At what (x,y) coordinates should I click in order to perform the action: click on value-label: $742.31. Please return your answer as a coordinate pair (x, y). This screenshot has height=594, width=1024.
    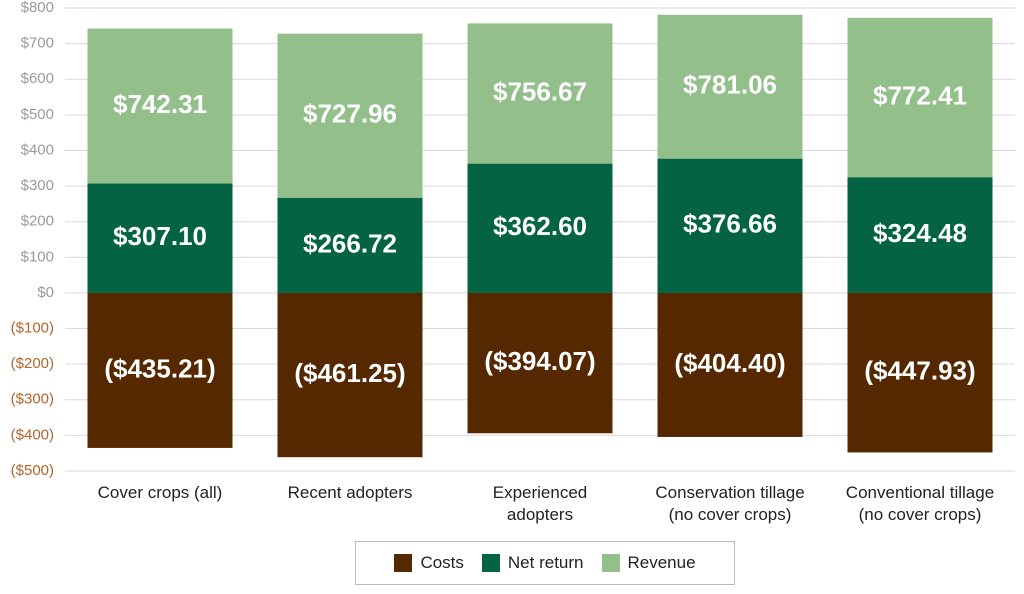
    Looking at the image, I should click on (160, 104).